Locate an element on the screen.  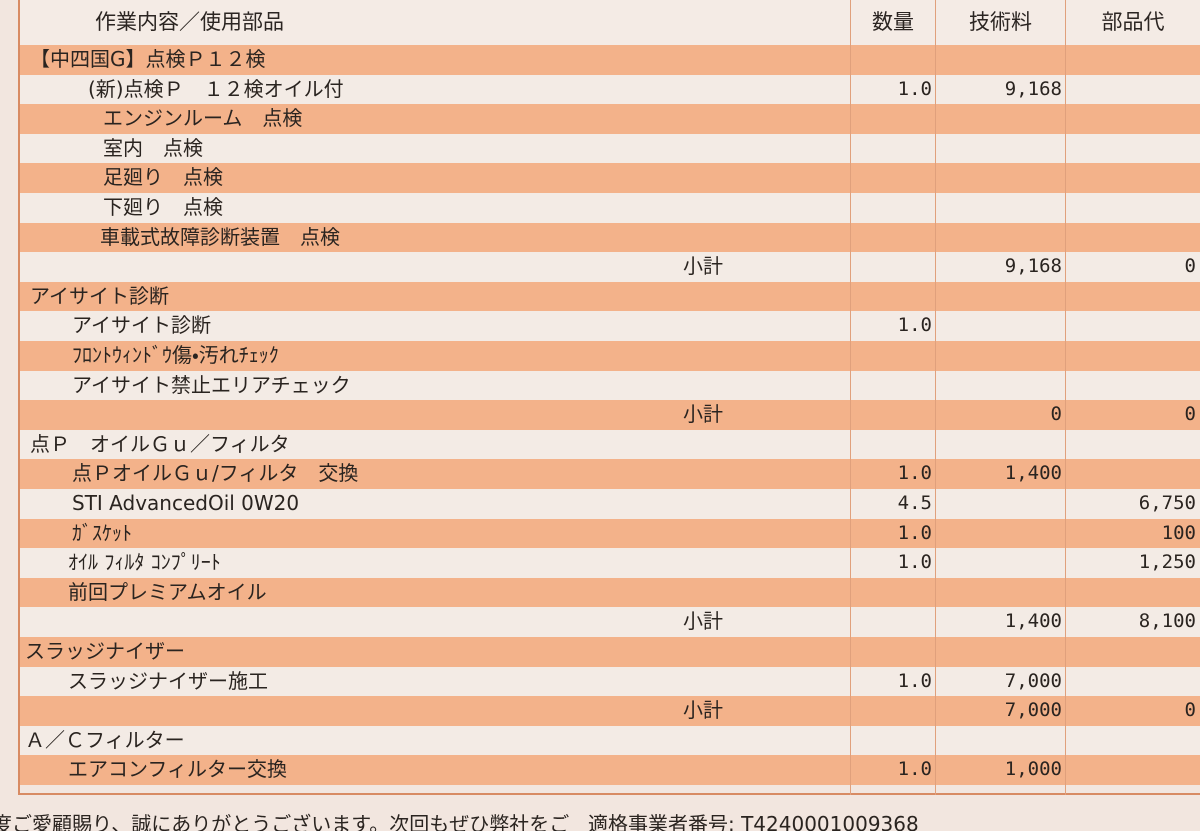
table-row: 前回プレミアムオイル is located at coordinates (610, 592).